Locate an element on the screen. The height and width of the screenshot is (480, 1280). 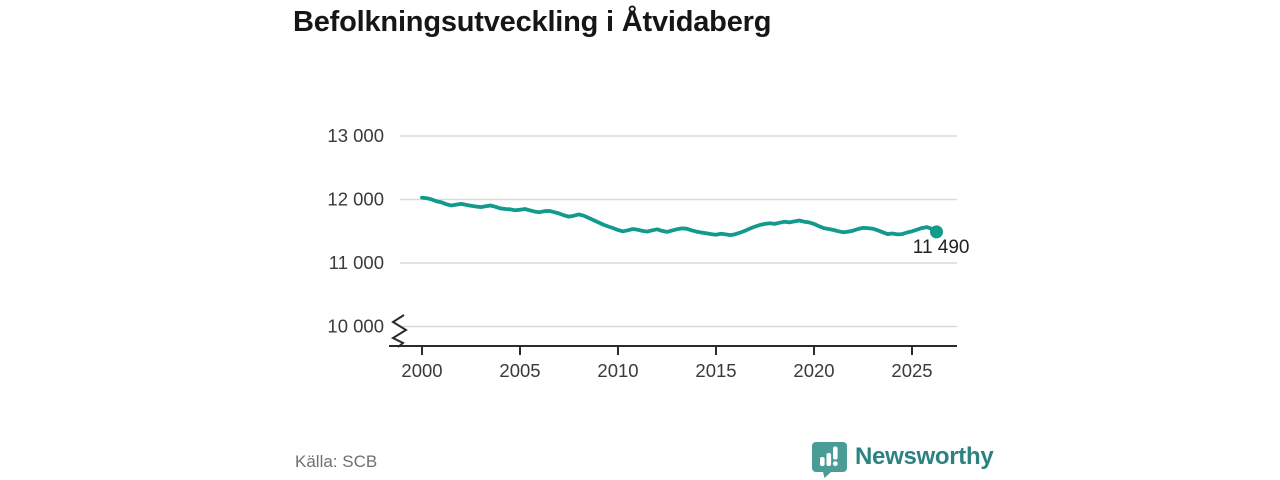
x-tick-label-2000: 2000 is located at coordinates (421, 370).